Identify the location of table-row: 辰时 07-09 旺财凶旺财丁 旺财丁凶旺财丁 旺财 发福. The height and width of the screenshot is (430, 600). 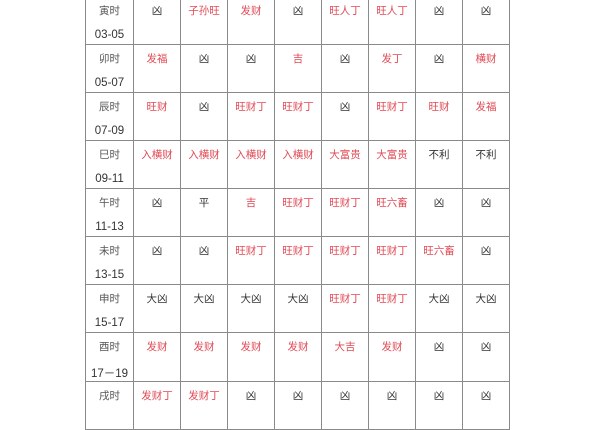
(297, 116).